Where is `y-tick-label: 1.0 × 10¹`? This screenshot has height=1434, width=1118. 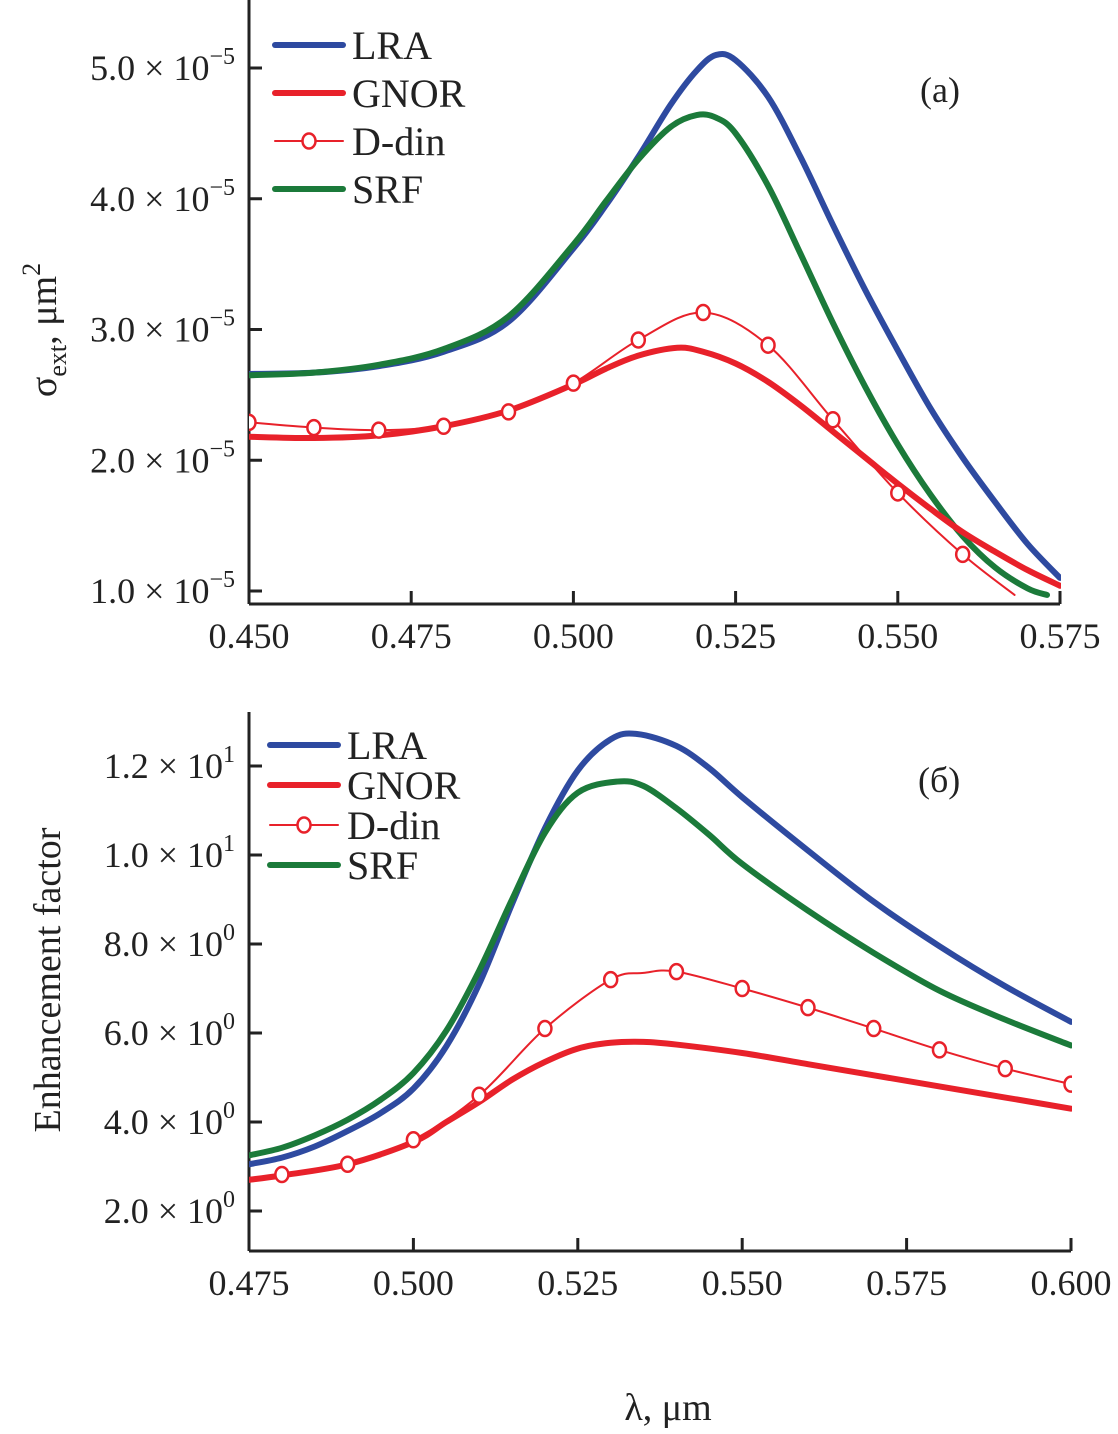 y-tick-label: 1.0 × 10¹ is located at coordinates (169, 853).